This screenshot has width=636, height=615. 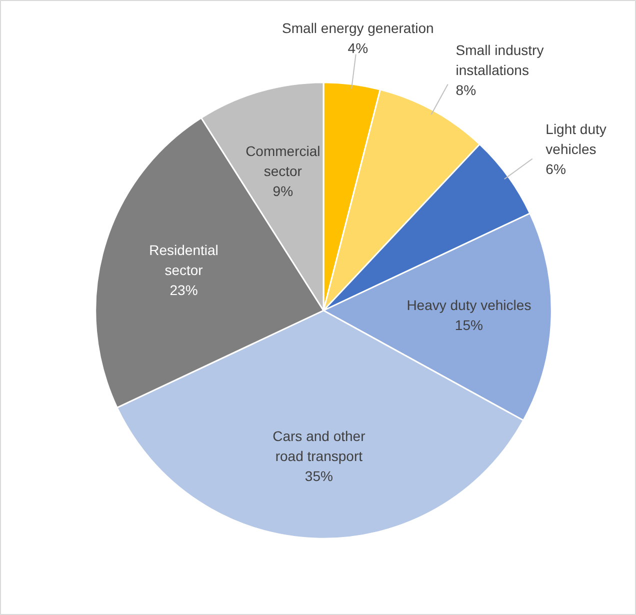 What do you see at coordinates (500, 60) in the screenshot?
I see `slice-label: Small industry installations` at bounding box center [500, 60].